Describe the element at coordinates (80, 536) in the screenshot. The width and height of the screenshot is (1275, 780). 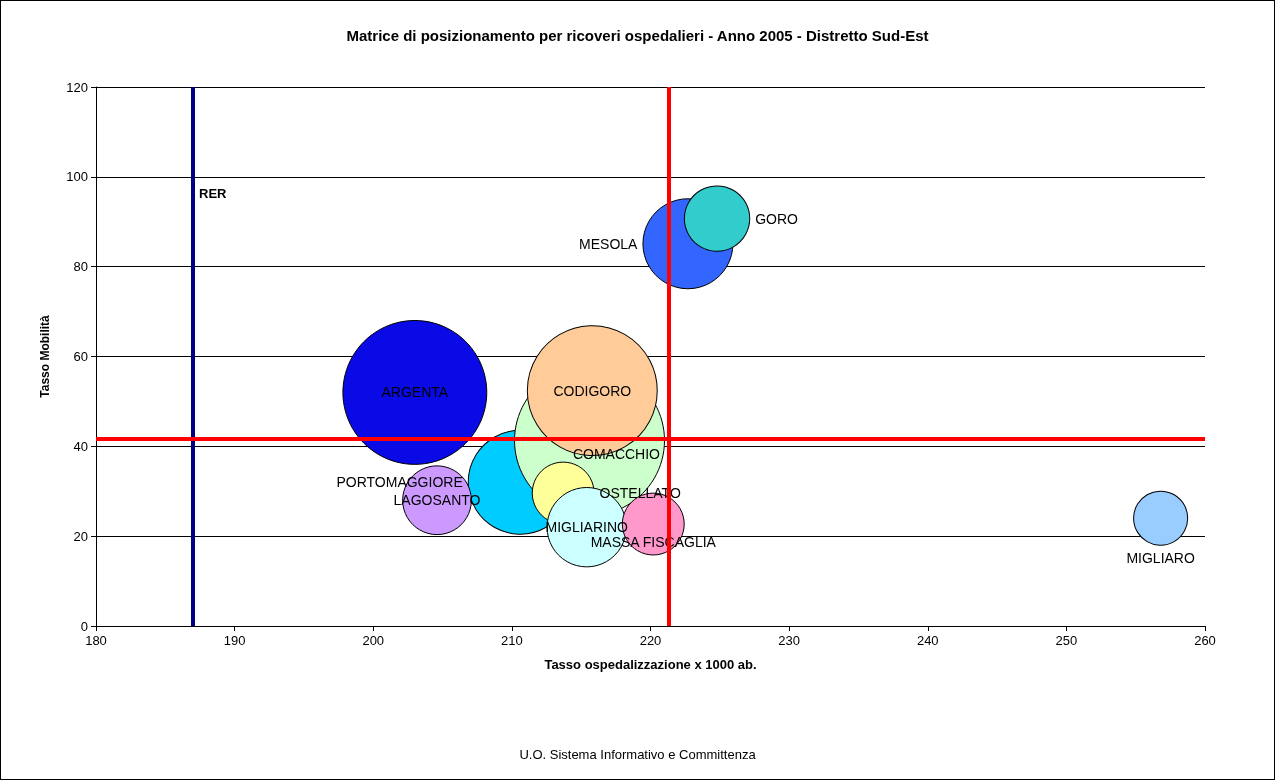
I see `y-tick-label: 20` at that location.